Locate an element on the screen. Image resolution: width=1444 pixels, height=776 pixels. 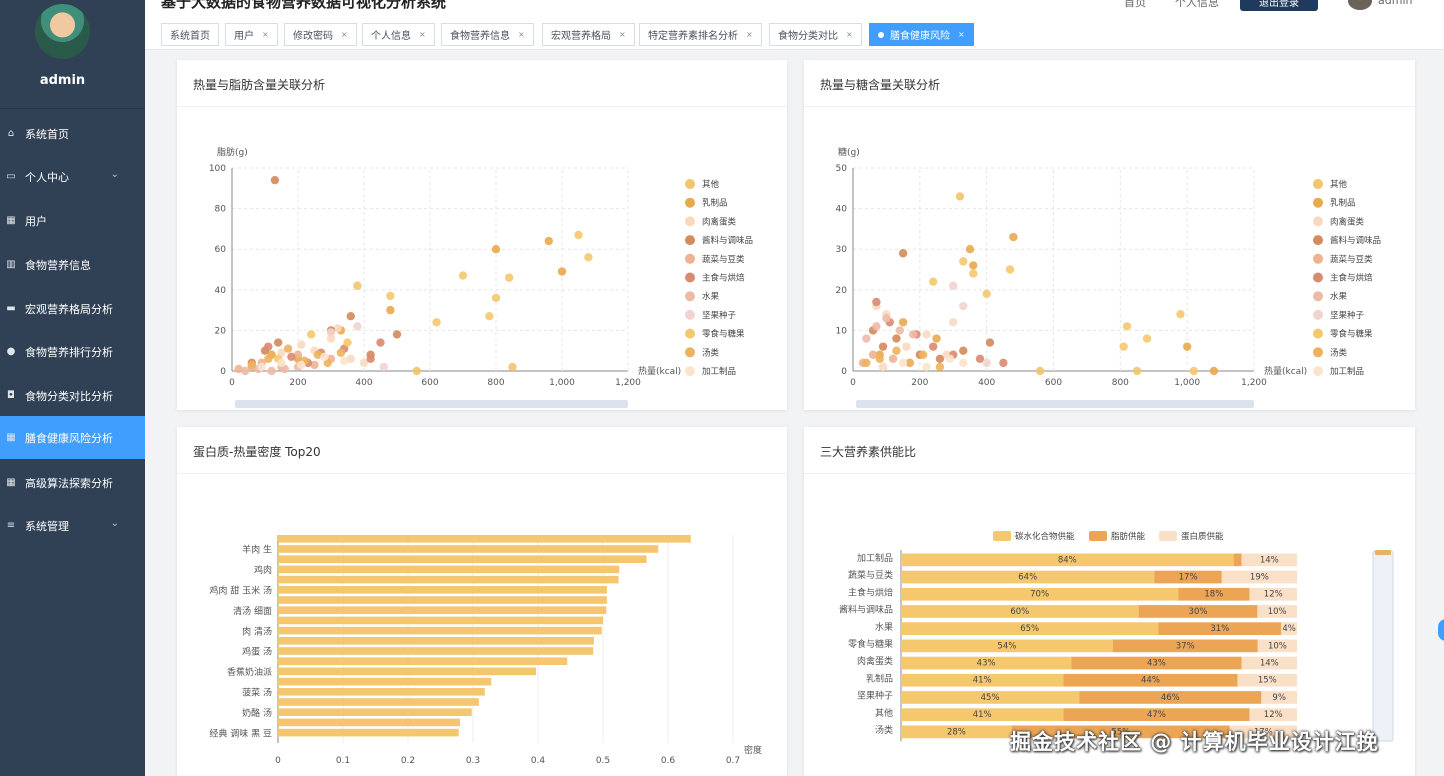
sidebar-item-8: ▦ 高级算法探索分析 is located at coordinates (72, 482).